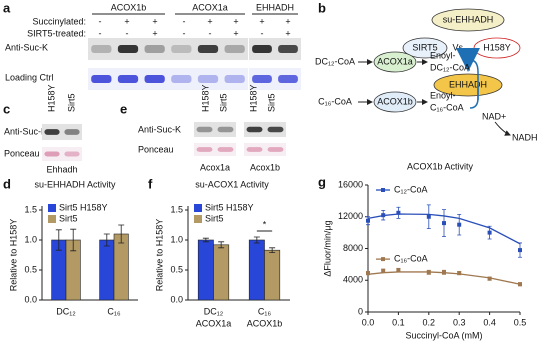 This screenshot has width=550, height=343. Describe the element at coordinates (443, 55) in the screenshot. I see `product: Enoyl-` at that location.